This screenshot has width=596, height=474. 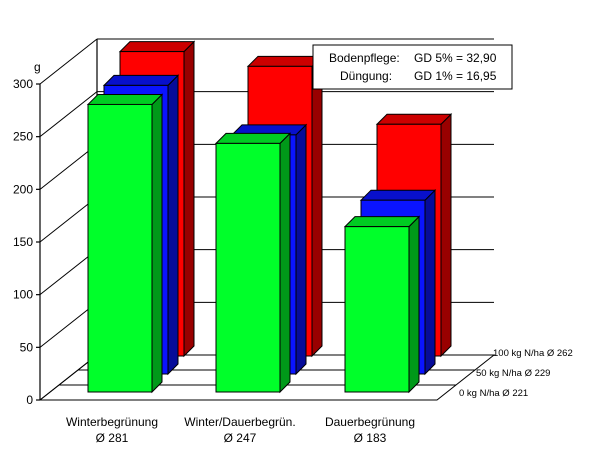 What do you see at coordinates (513, 373) in the screenshot?
I see `series-label-1: 50 kg N/ha Ø 229` at bounding box center [513, 373].